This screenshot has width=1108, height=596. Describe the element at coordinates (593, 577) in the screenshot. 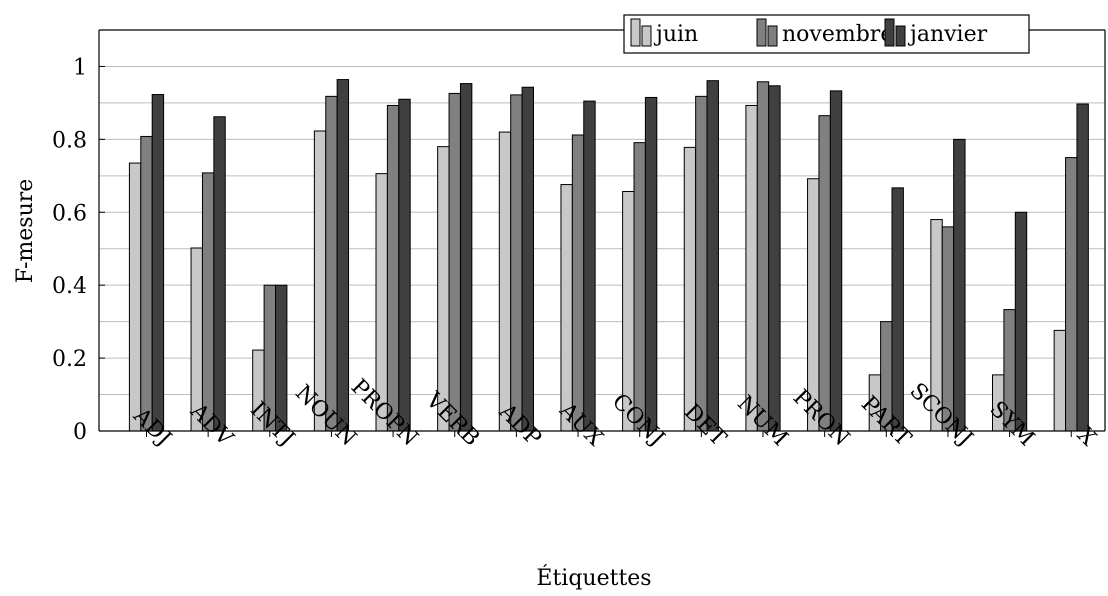

I see `x-axis-title: Étiquettes` at that location.